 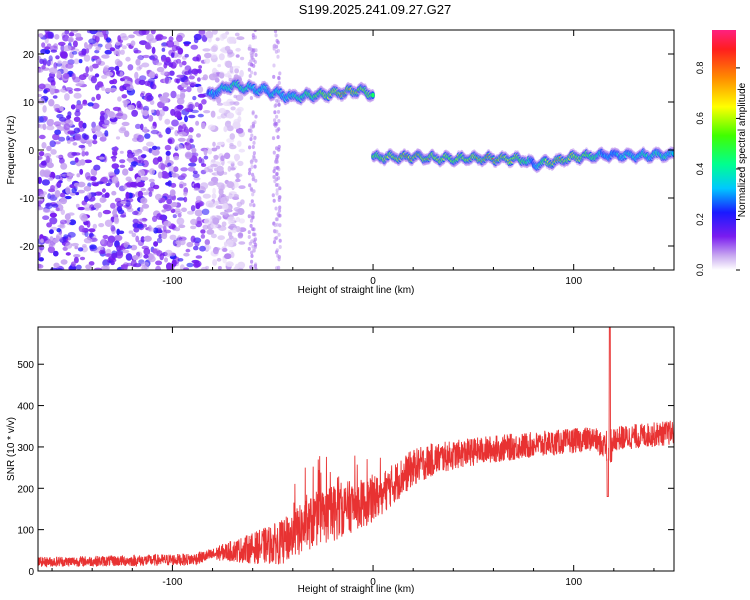 What do you see at coordinates (31, 151) in the screenshot?
I see `y-tick-label: 0` at bounding box center [31, 151].